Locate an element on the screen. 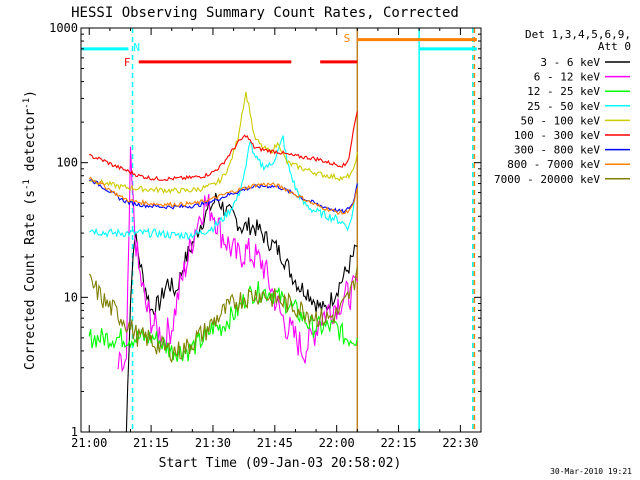  legend-label-2: 12 - 25 keV is located at coordinates (563, 91).